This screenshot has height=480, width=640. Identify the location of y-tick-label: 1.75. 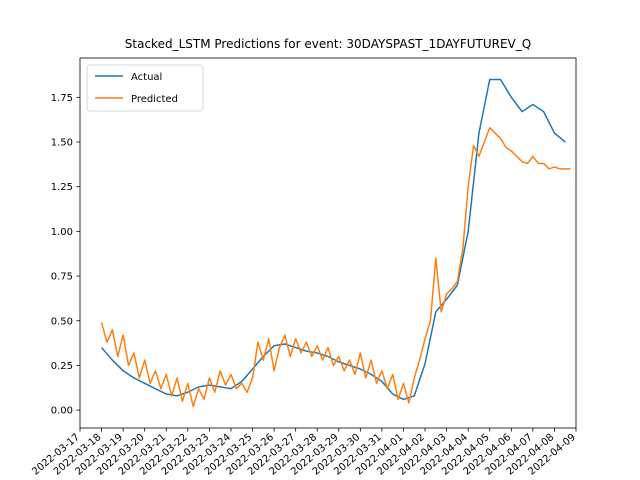
(62, 98).